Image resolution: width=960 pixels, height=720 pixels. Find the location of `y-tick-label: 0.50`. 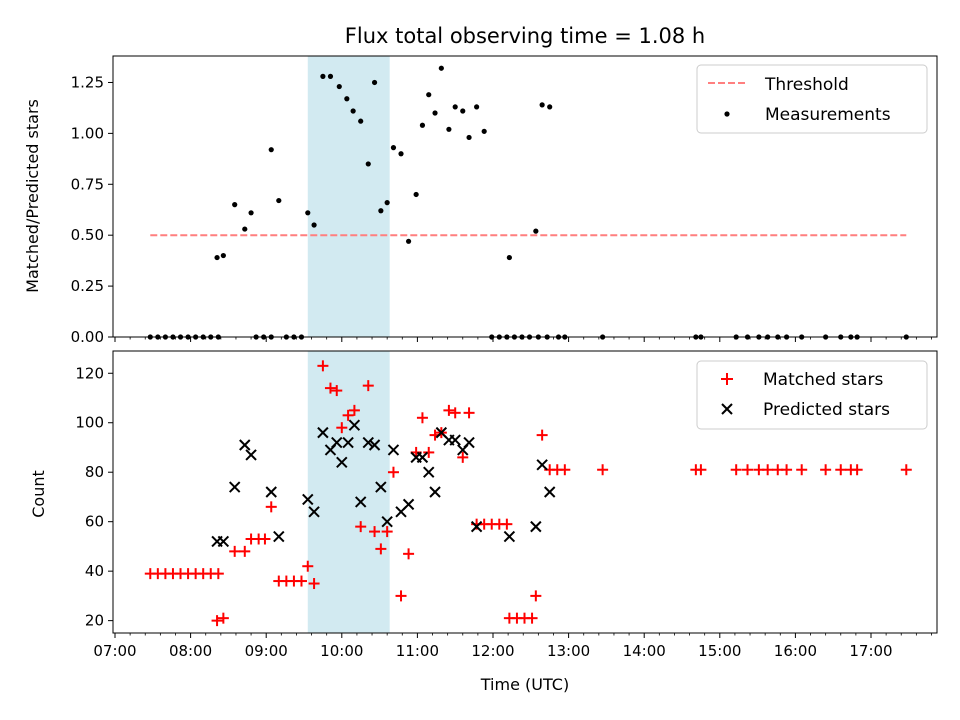

y-tick-label: 0.50 is located at coordinates (87, 235).